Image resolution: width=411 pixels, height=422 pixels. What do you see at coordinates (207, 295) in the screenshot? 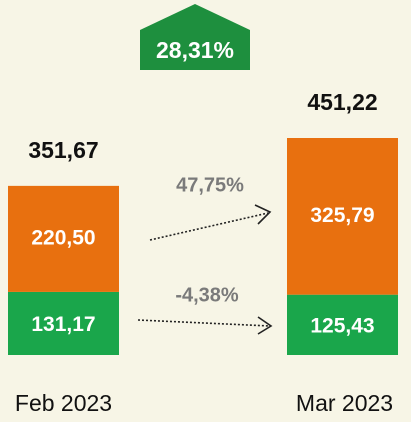
I see `change-label: -4,38%` at bounding box center [207, 295].